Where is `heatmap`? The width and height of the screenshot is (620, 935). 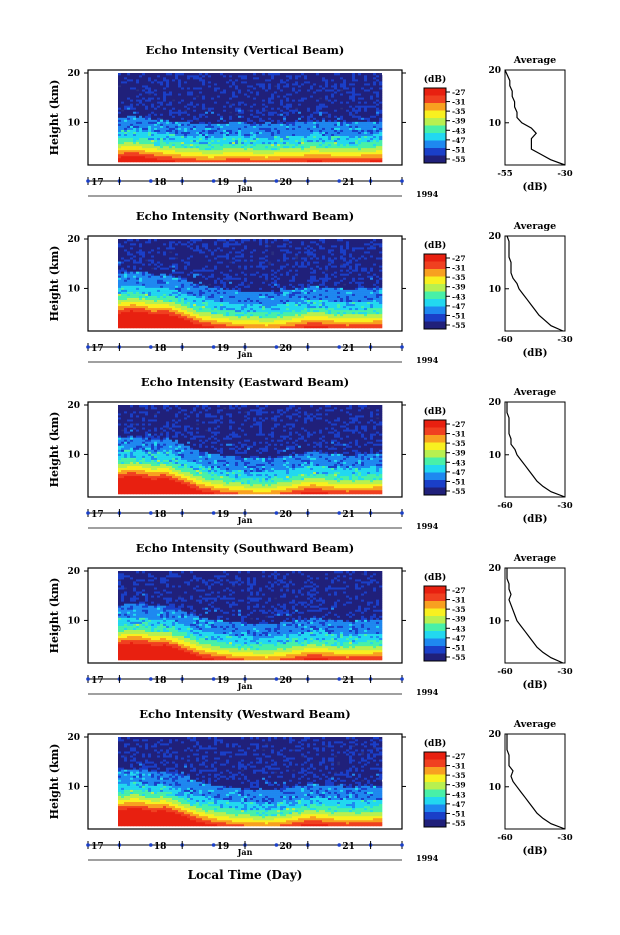
heatmap is located at coordinates (250, 283).